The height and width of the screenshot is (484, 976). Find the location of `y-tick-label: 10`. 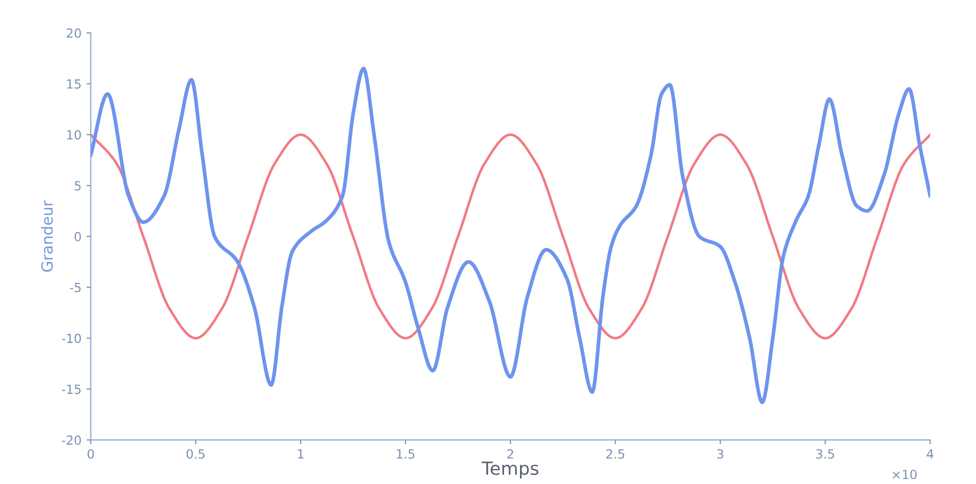

y-tick-label: 10 is located at coordinates (74, 135).